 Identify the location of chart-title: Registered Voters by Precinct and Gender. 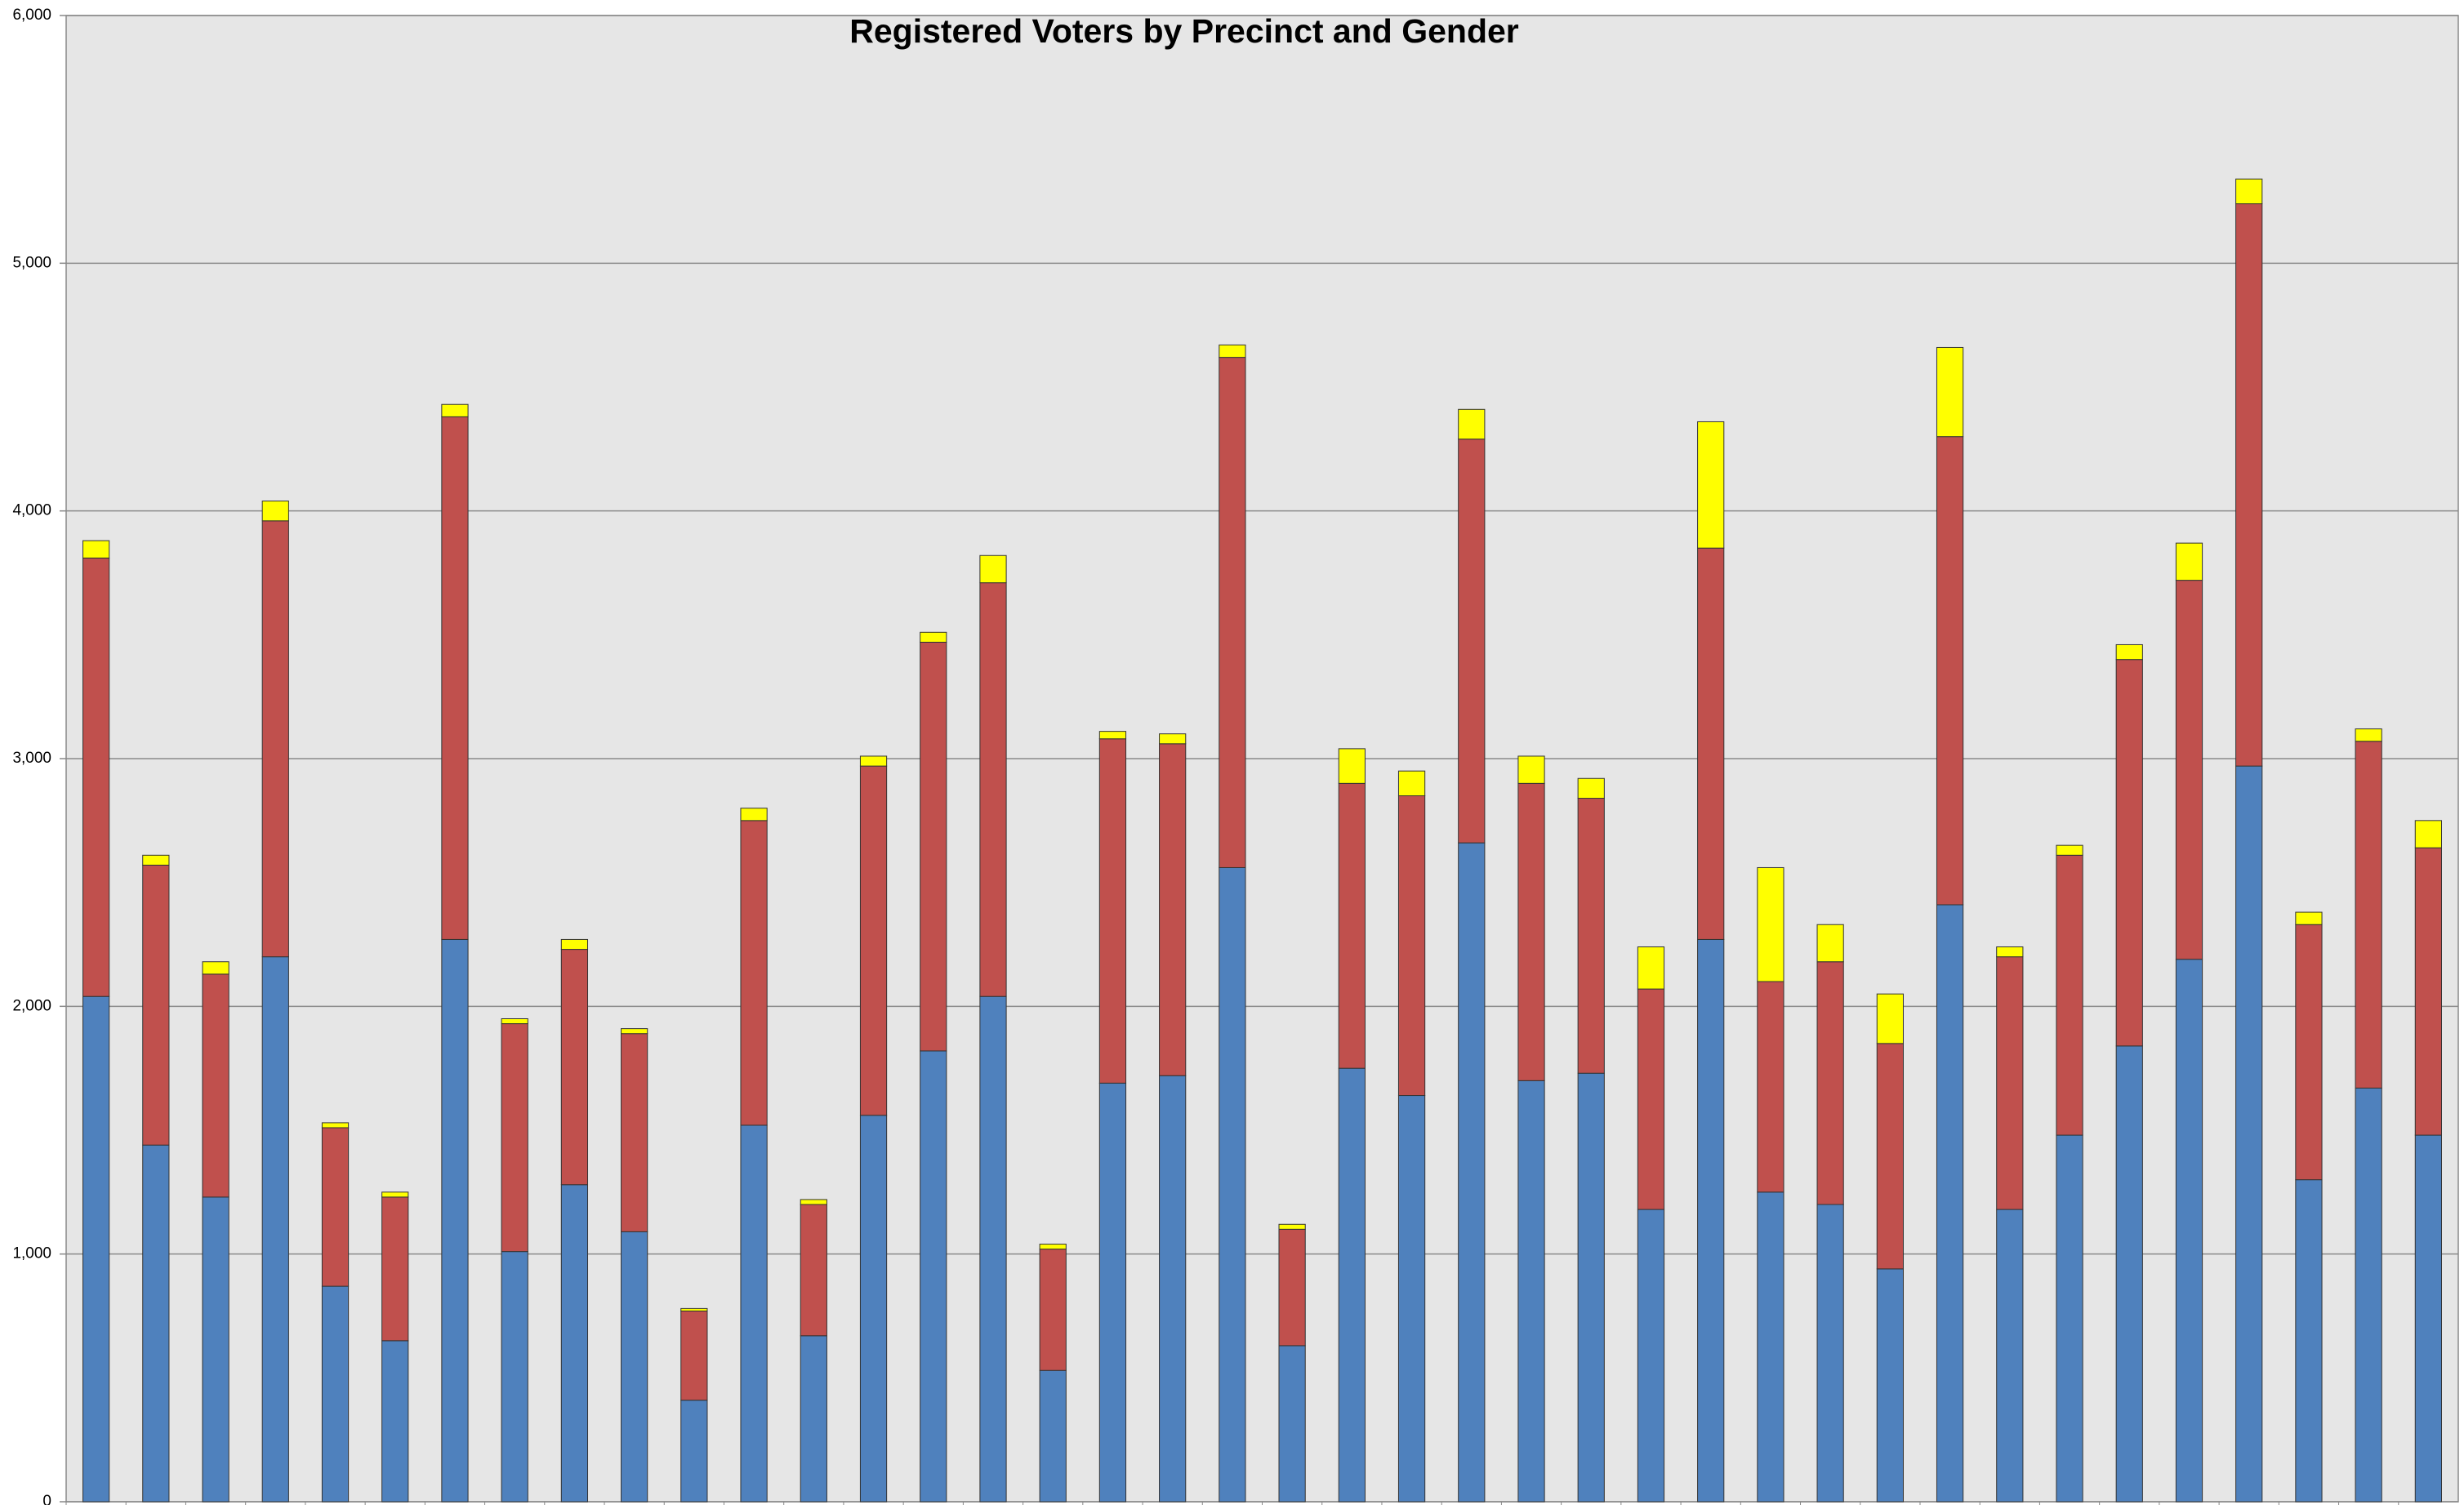
(1184, 31).